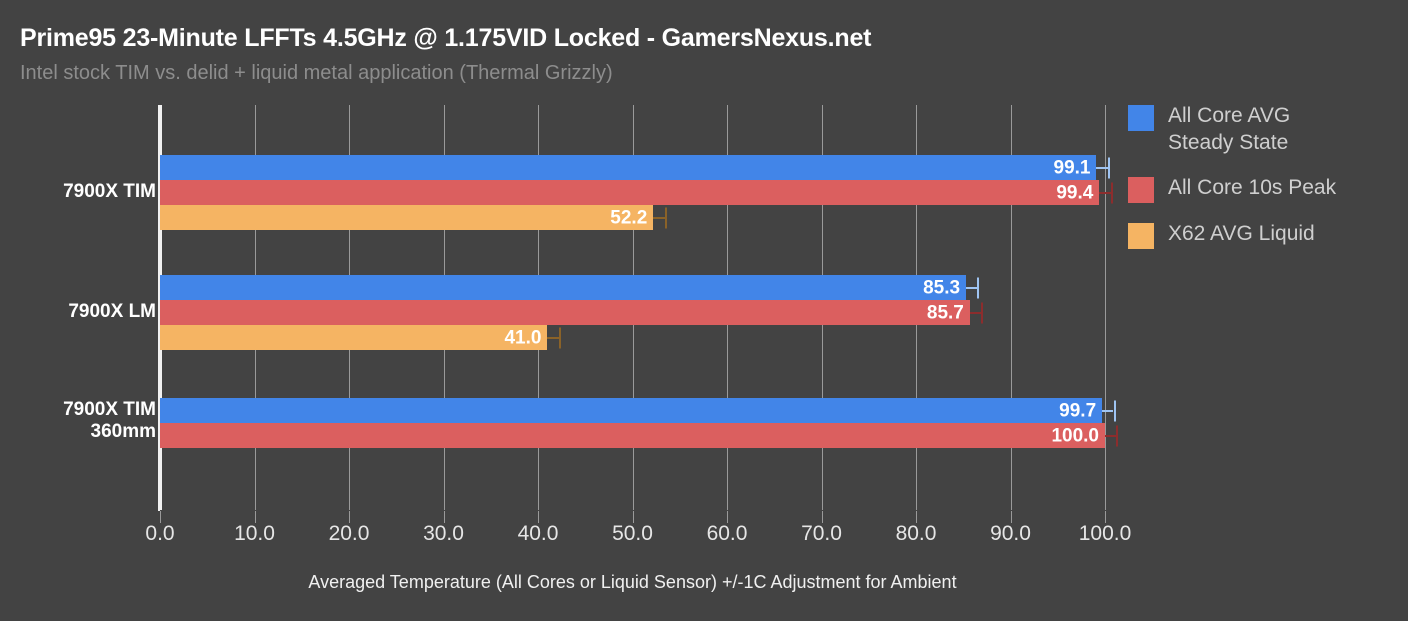 This screenshot has width=1408, height=621. I want to click on legend-item: All Core AVG Steady State, so click(1263, 130).